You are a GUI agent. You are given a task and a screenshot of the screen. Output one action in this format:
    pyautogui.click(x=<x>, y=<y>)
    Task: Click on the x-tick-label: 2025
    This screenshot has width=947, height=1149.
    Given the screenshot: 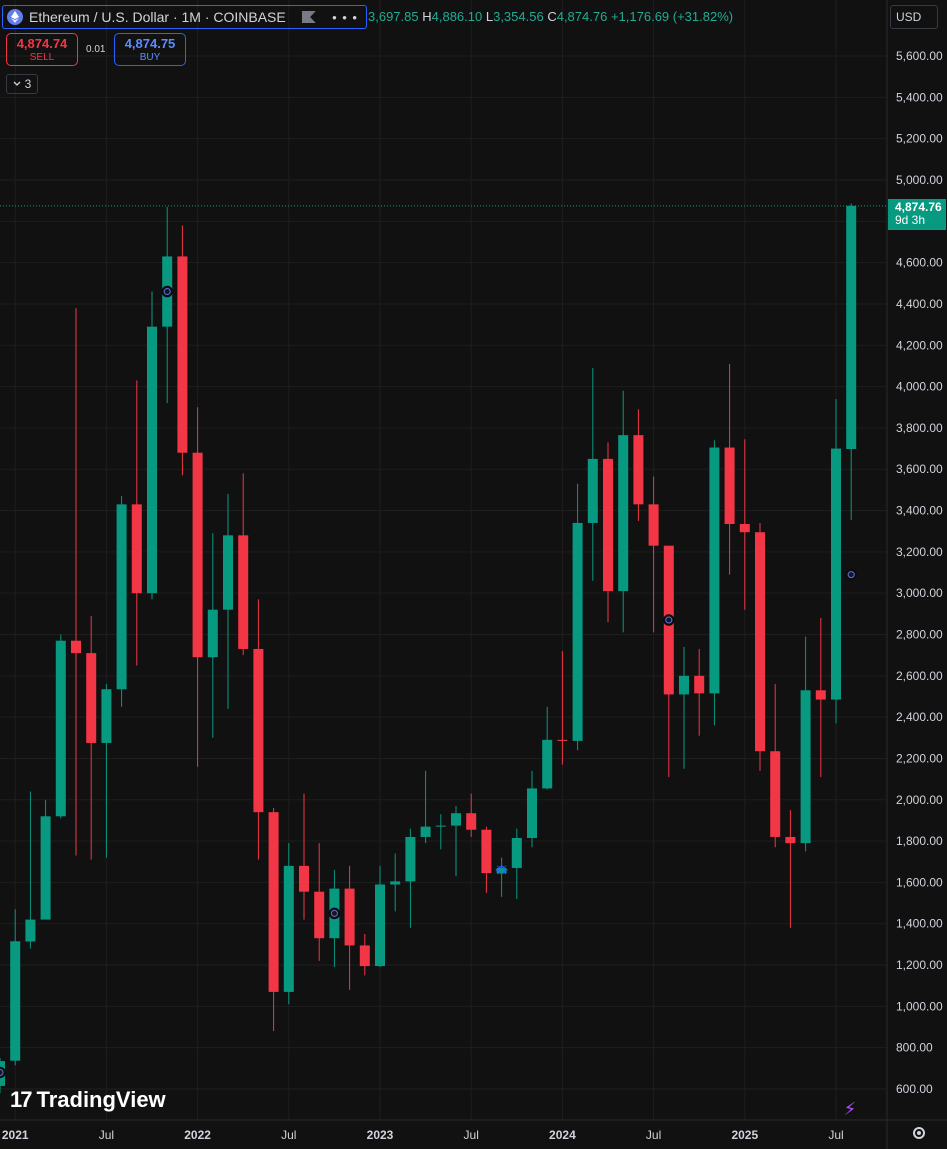 What is the action you would take?
    pyautogui.click(x=744, y=1135)
    